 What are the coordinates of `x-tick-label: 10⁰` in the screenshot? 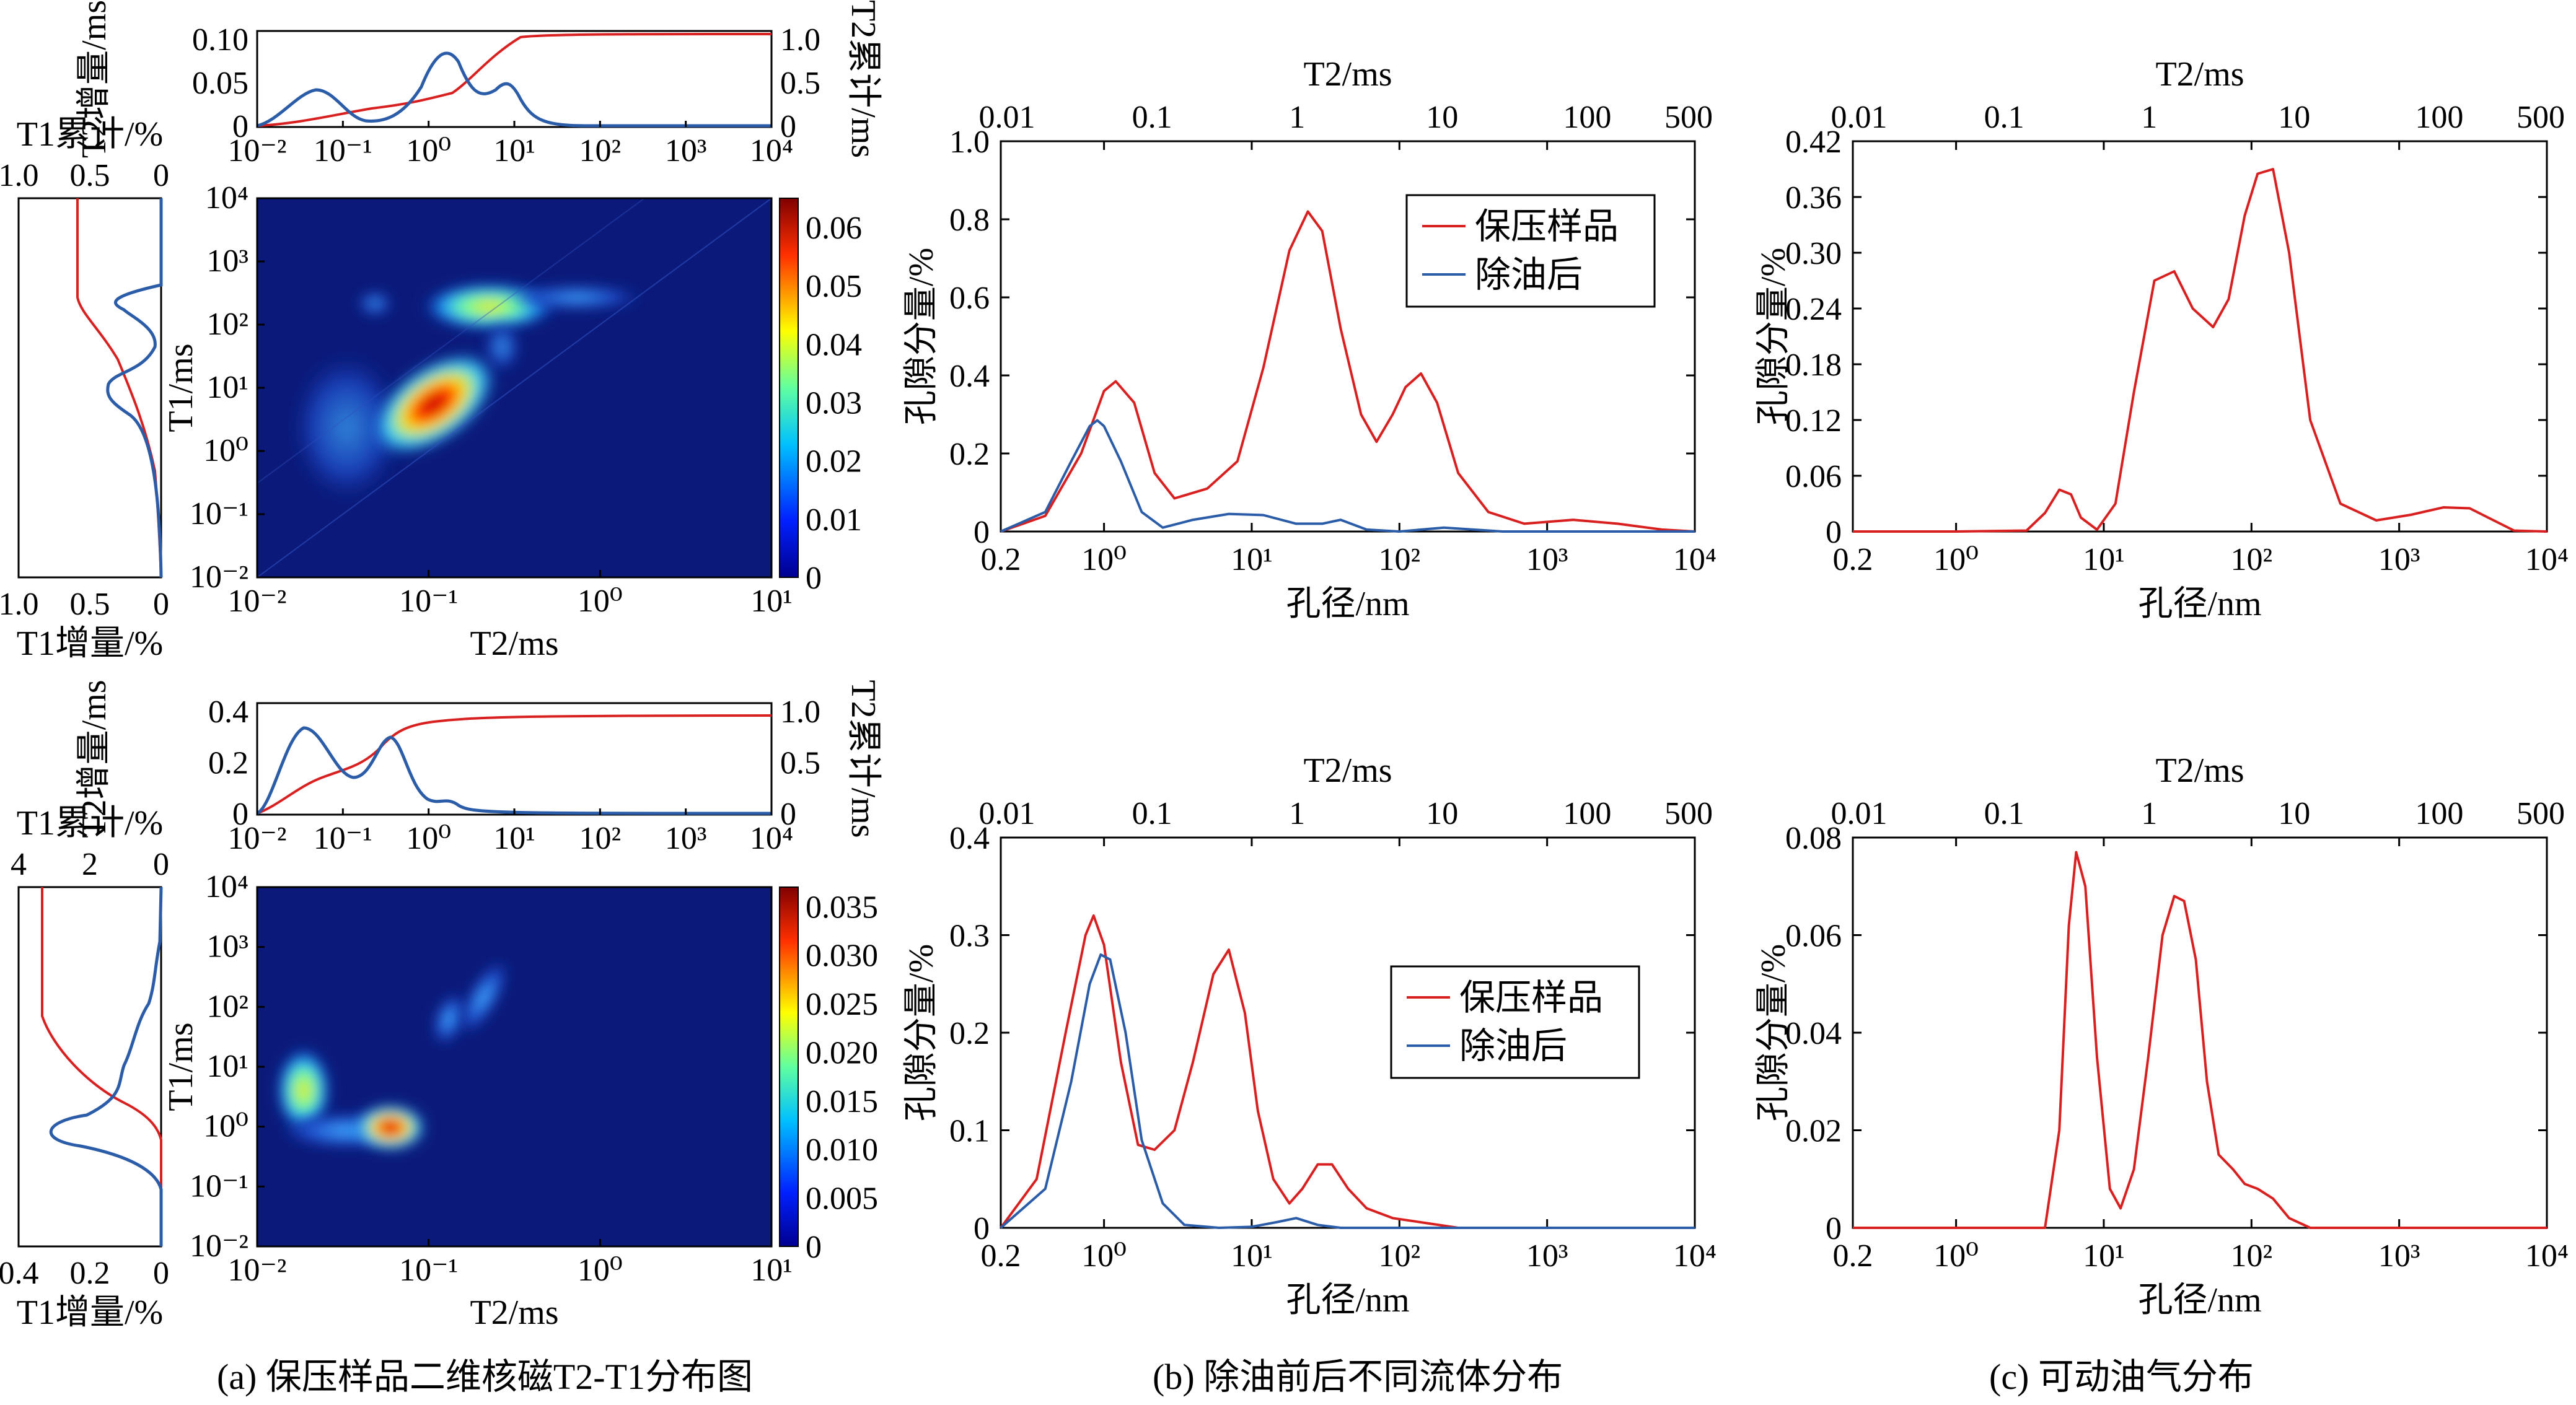 It's located at (1104, 559).